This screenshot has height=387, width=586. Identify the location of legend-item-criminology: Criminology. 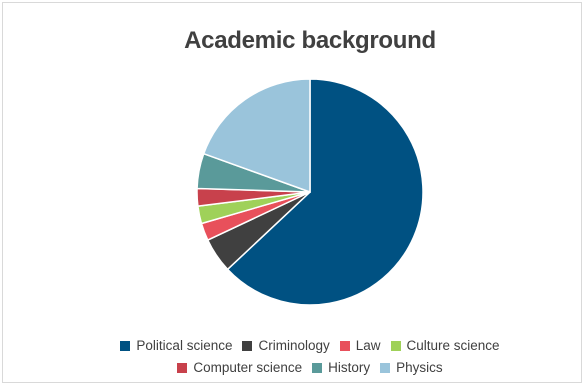
(286, 345).